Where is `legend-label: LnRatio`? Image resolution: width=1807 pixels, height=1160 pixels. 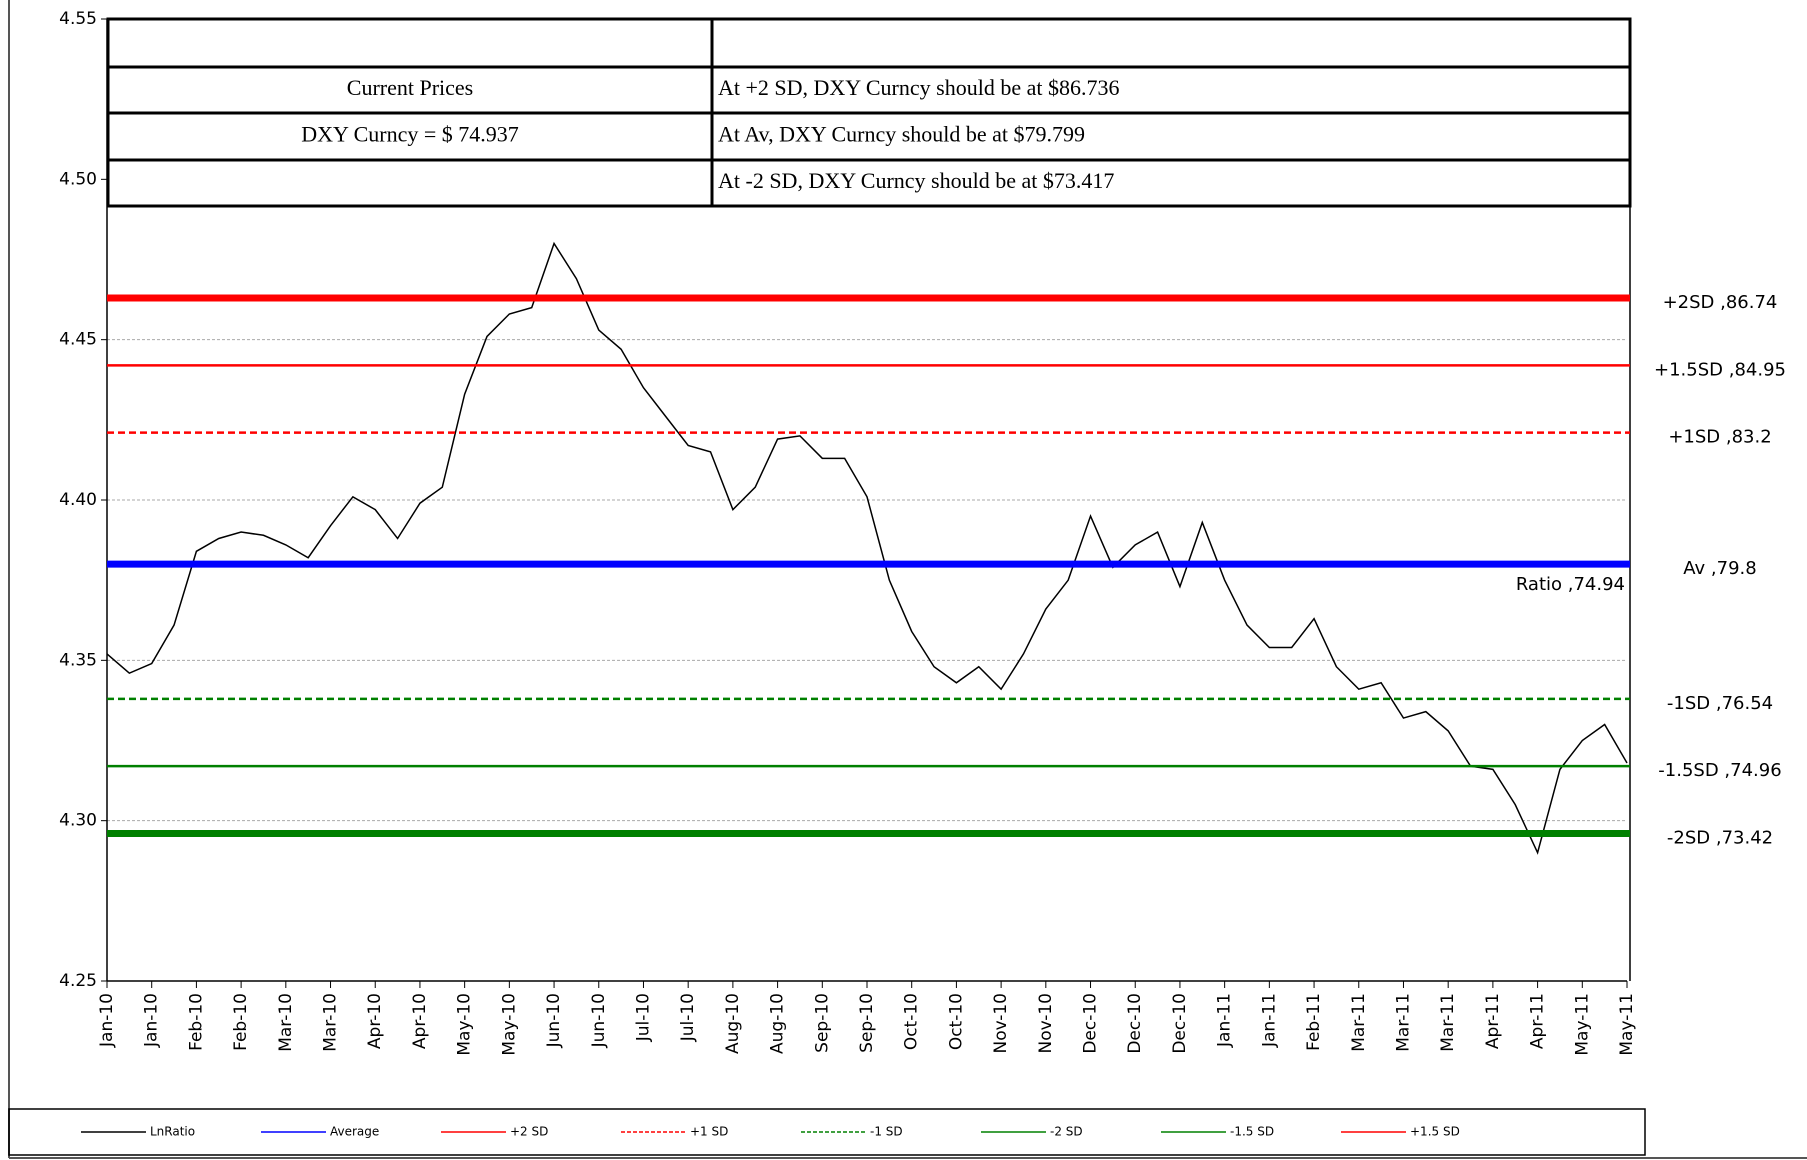
legend-label: LnRatio is located at coordinates (172, 1132).